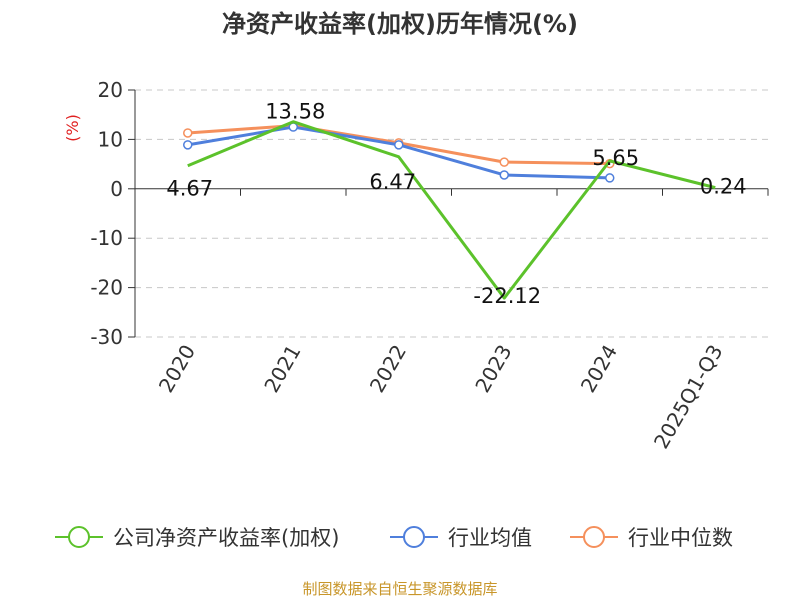  Describe the element at coordinates (615, 158) in the screenshot. I see `data-label: 5.65` at that location.